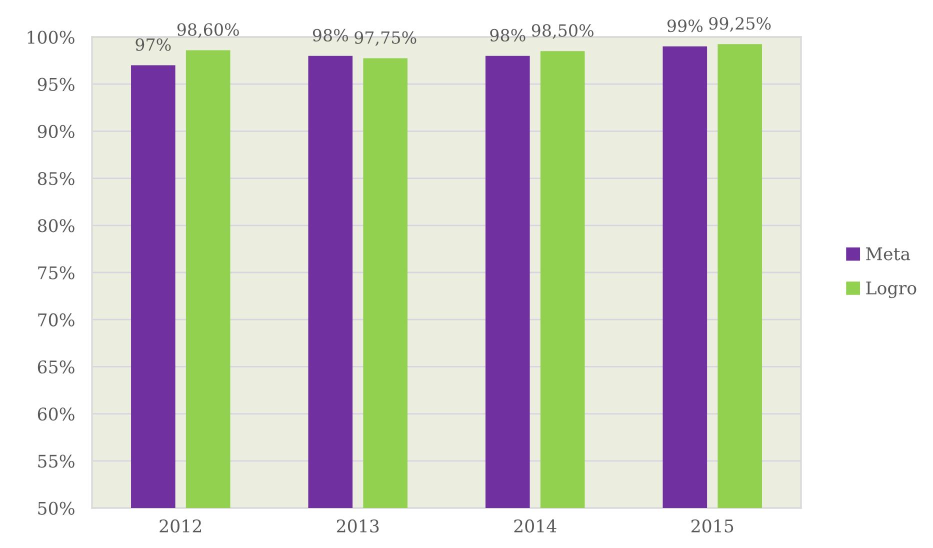 The height and width of the screenshot is (548, 933). I want to click on data-label: 99%, so click(685, 25).